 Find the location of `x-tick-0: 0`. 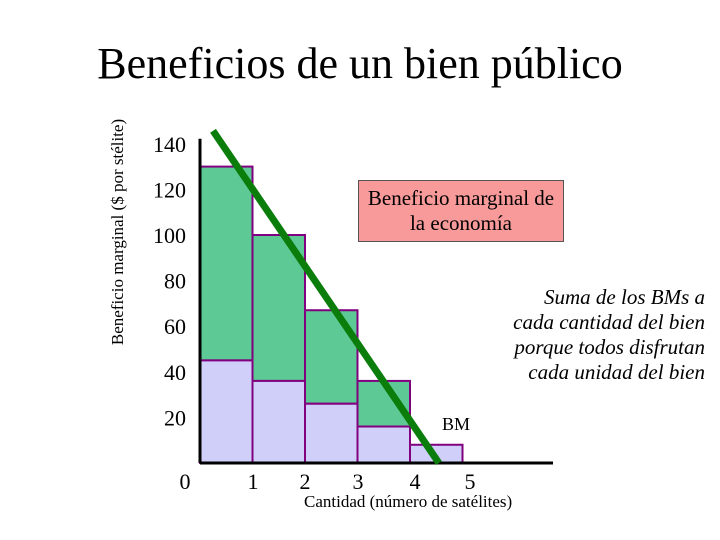

x-tick-0: 0 is located at coordinates (185, 481).